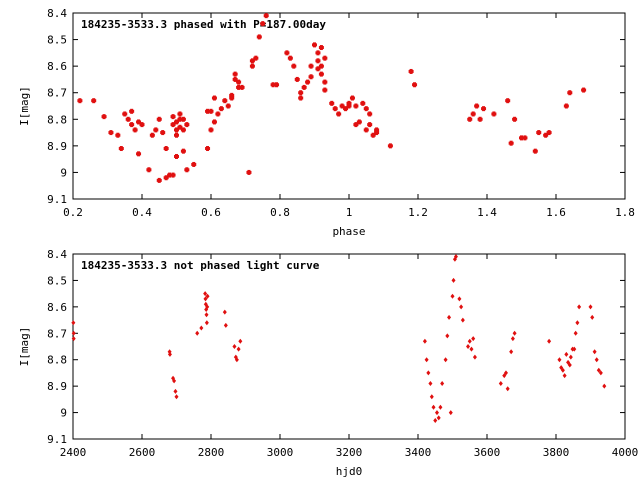 The height and width of the screenshot is (480, 640). Describe the element at coordinates (57, 439) in the screenshot. I see `unphased-ytick-label: 9.1` at that location.